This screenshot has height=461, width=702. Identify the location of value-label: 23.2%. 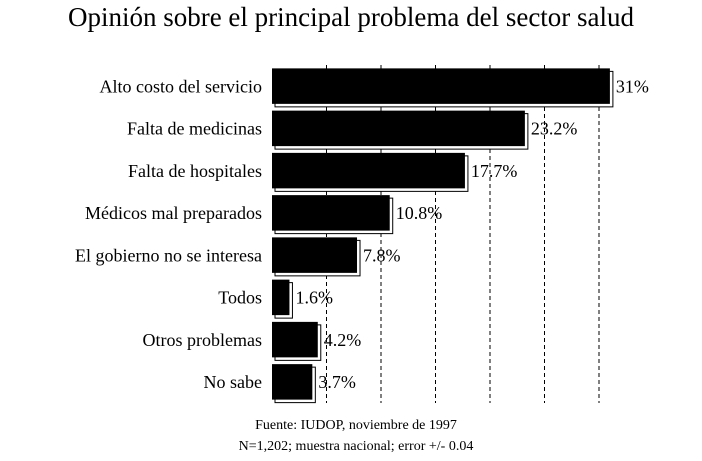
(554, 129).